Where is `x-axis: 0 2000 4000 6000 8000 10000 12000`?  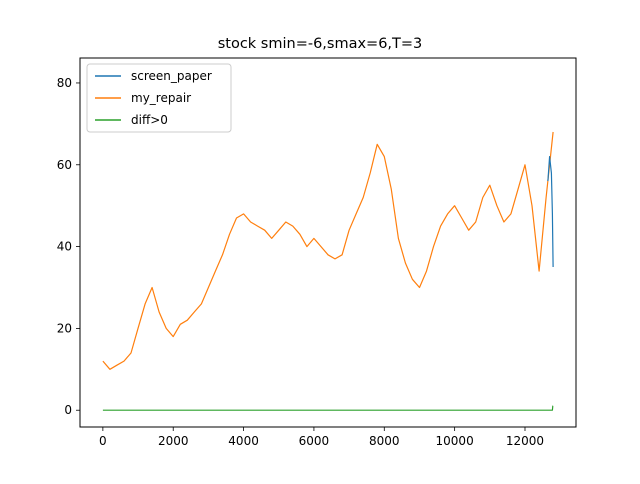
x-axis: 0 2000 4000 6000 8000 10000 12000 is located at coordinates (321, 437).